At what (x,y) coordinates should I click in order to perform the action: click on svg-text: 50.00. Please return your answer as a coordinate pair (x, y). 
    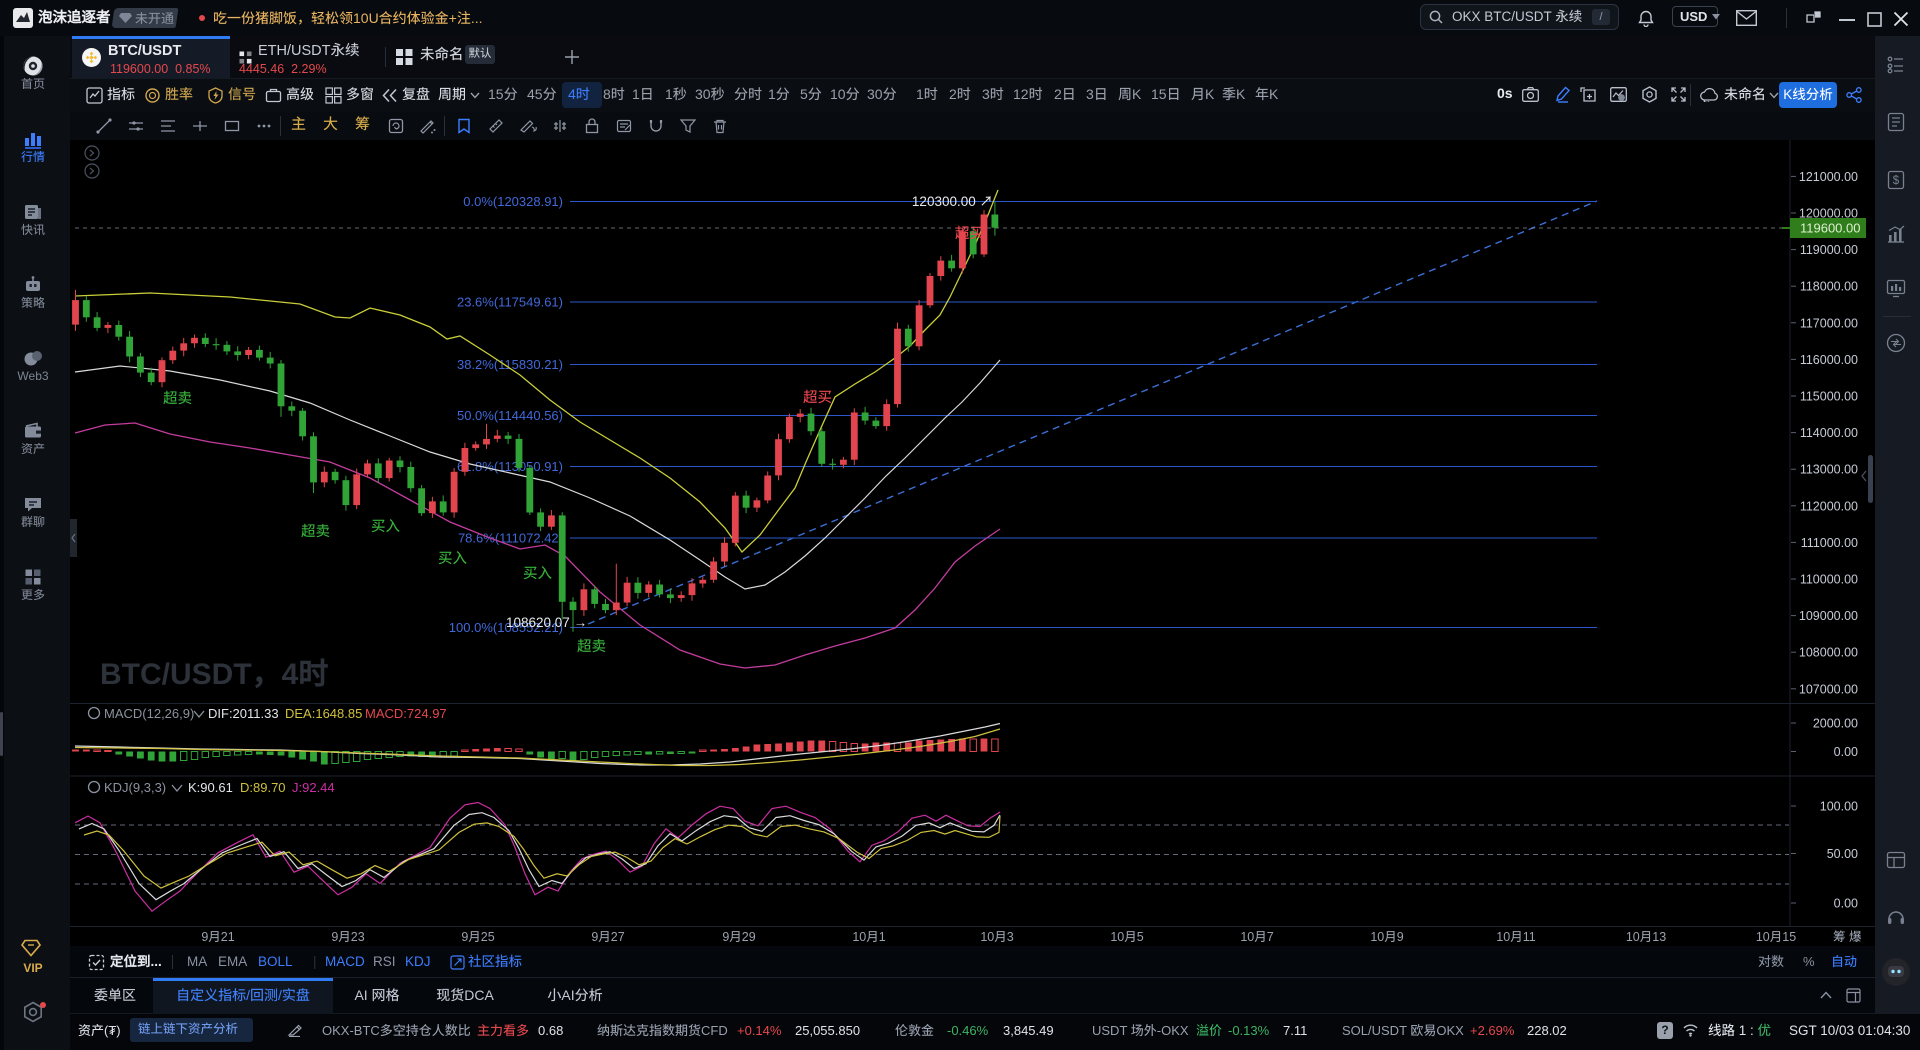
    Looking at the image, I should click on (1842, 854).